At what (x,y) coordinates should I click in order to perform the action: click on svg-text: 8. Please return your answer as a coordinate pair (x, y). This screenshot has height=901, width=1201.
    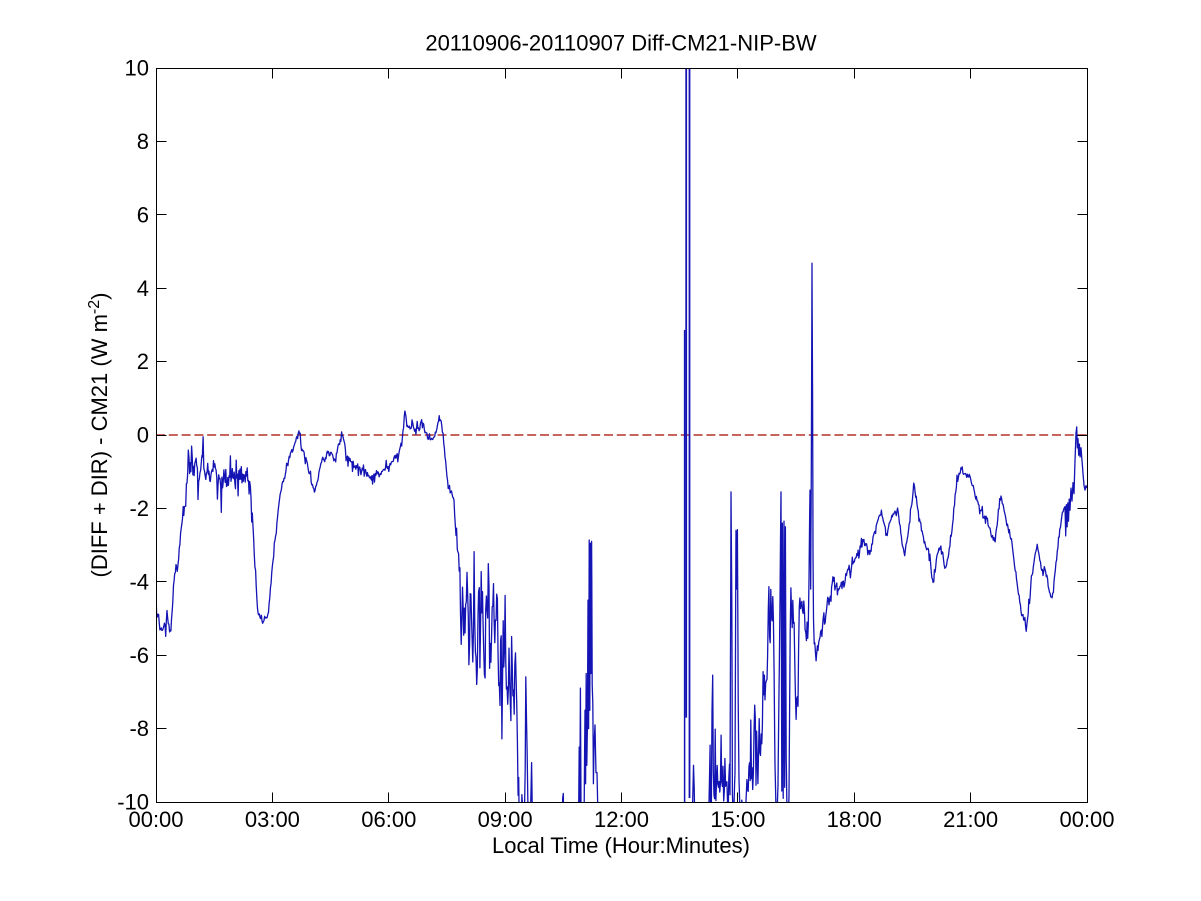
    Looking at the image, I should click on (143, 141).